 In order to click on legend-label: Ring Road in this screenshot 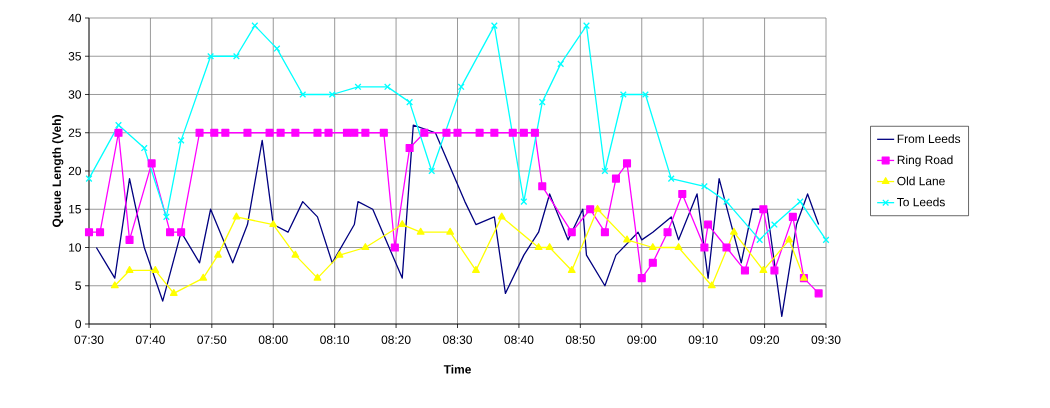, I will do `click(925, 161)`.